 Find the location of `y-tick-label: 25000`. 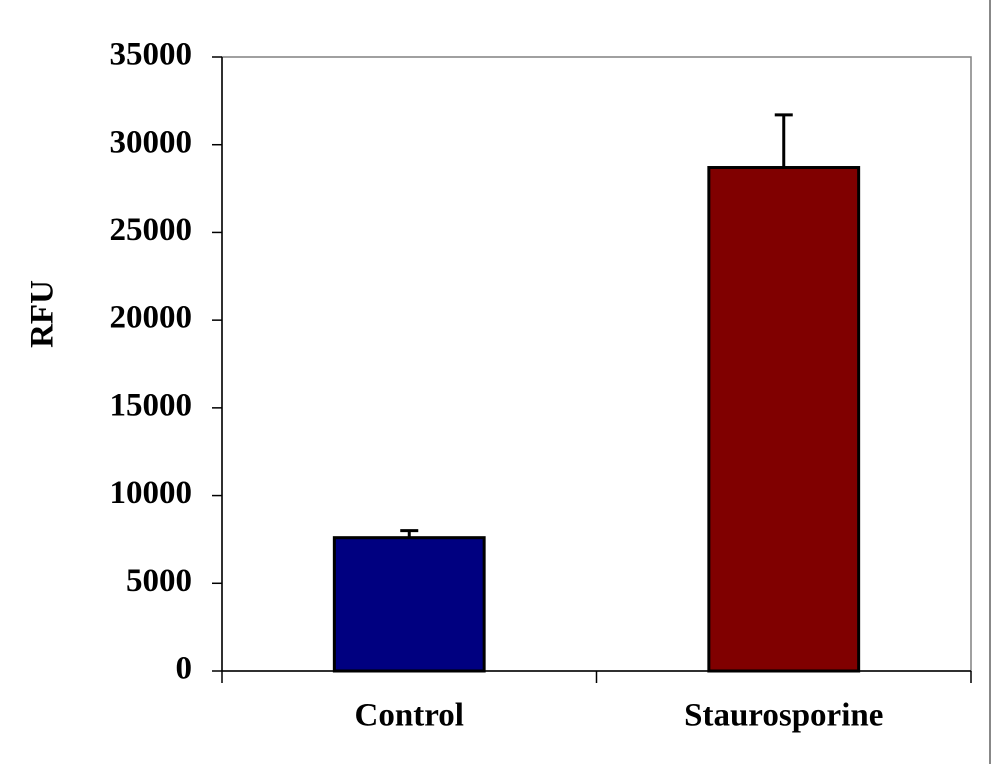

y-tick-label: 25000 is located at coordinates (151, 230).